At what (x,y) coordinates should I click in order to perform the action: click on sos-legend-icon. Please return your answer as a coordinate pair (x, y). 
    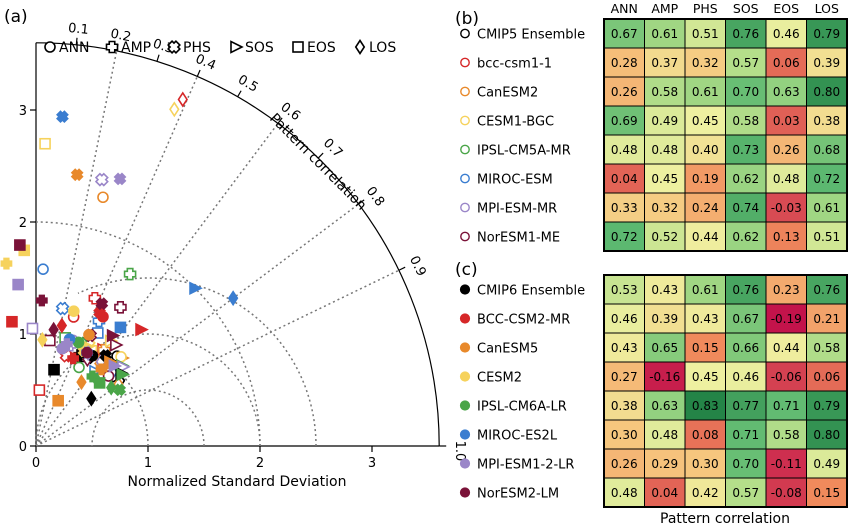
    Looking at the image, I should click on (237, 47).